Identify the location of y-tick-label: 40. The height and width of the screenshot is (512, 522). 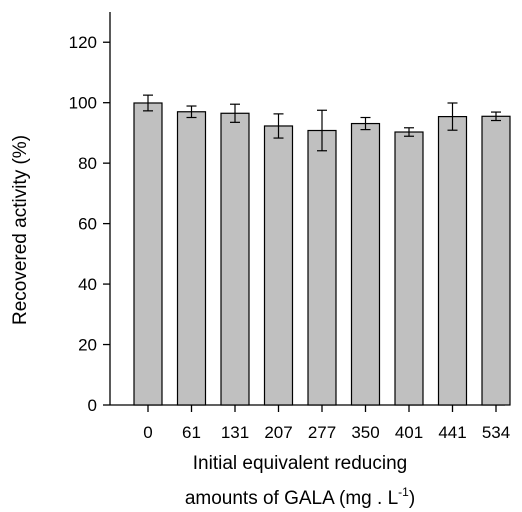
(87, 284).